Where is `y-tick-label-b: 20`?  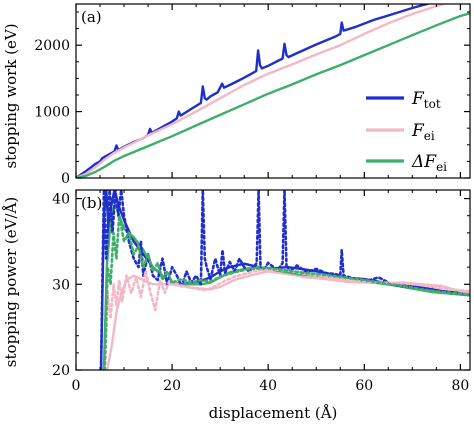 y-tick-label-b: 20 is located at coordinates (61, 371).